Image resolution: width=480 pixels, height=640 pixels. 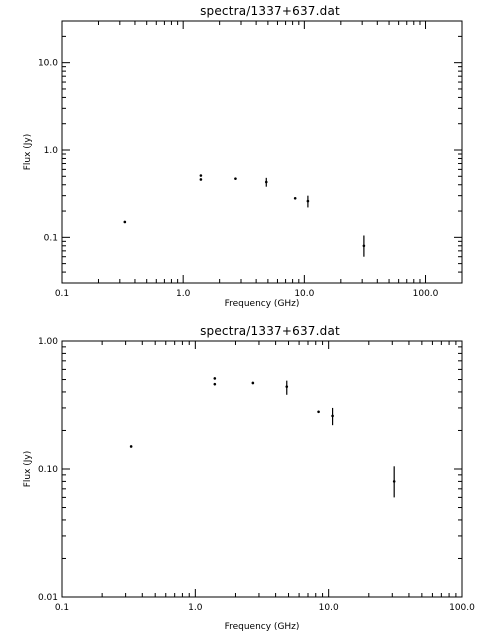 I want to click on top-y-tick-label: 1.0, so click(x=51, y=151).